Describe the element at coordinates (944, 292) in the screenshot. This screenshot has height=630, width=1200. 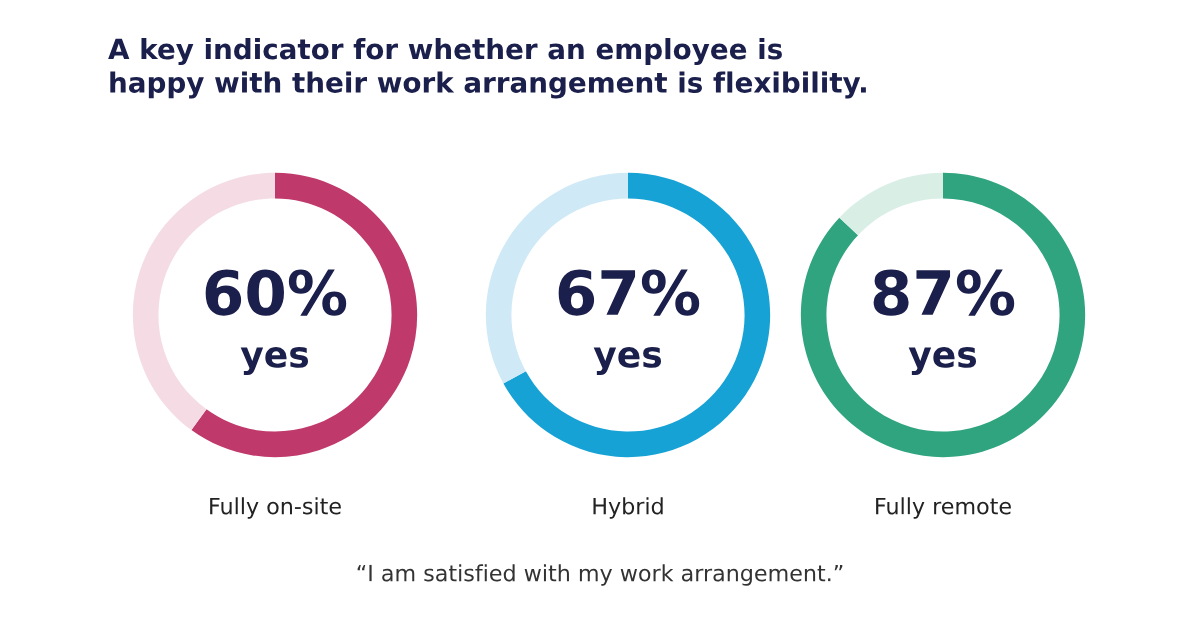
I see `data-label: 87%` at that location.